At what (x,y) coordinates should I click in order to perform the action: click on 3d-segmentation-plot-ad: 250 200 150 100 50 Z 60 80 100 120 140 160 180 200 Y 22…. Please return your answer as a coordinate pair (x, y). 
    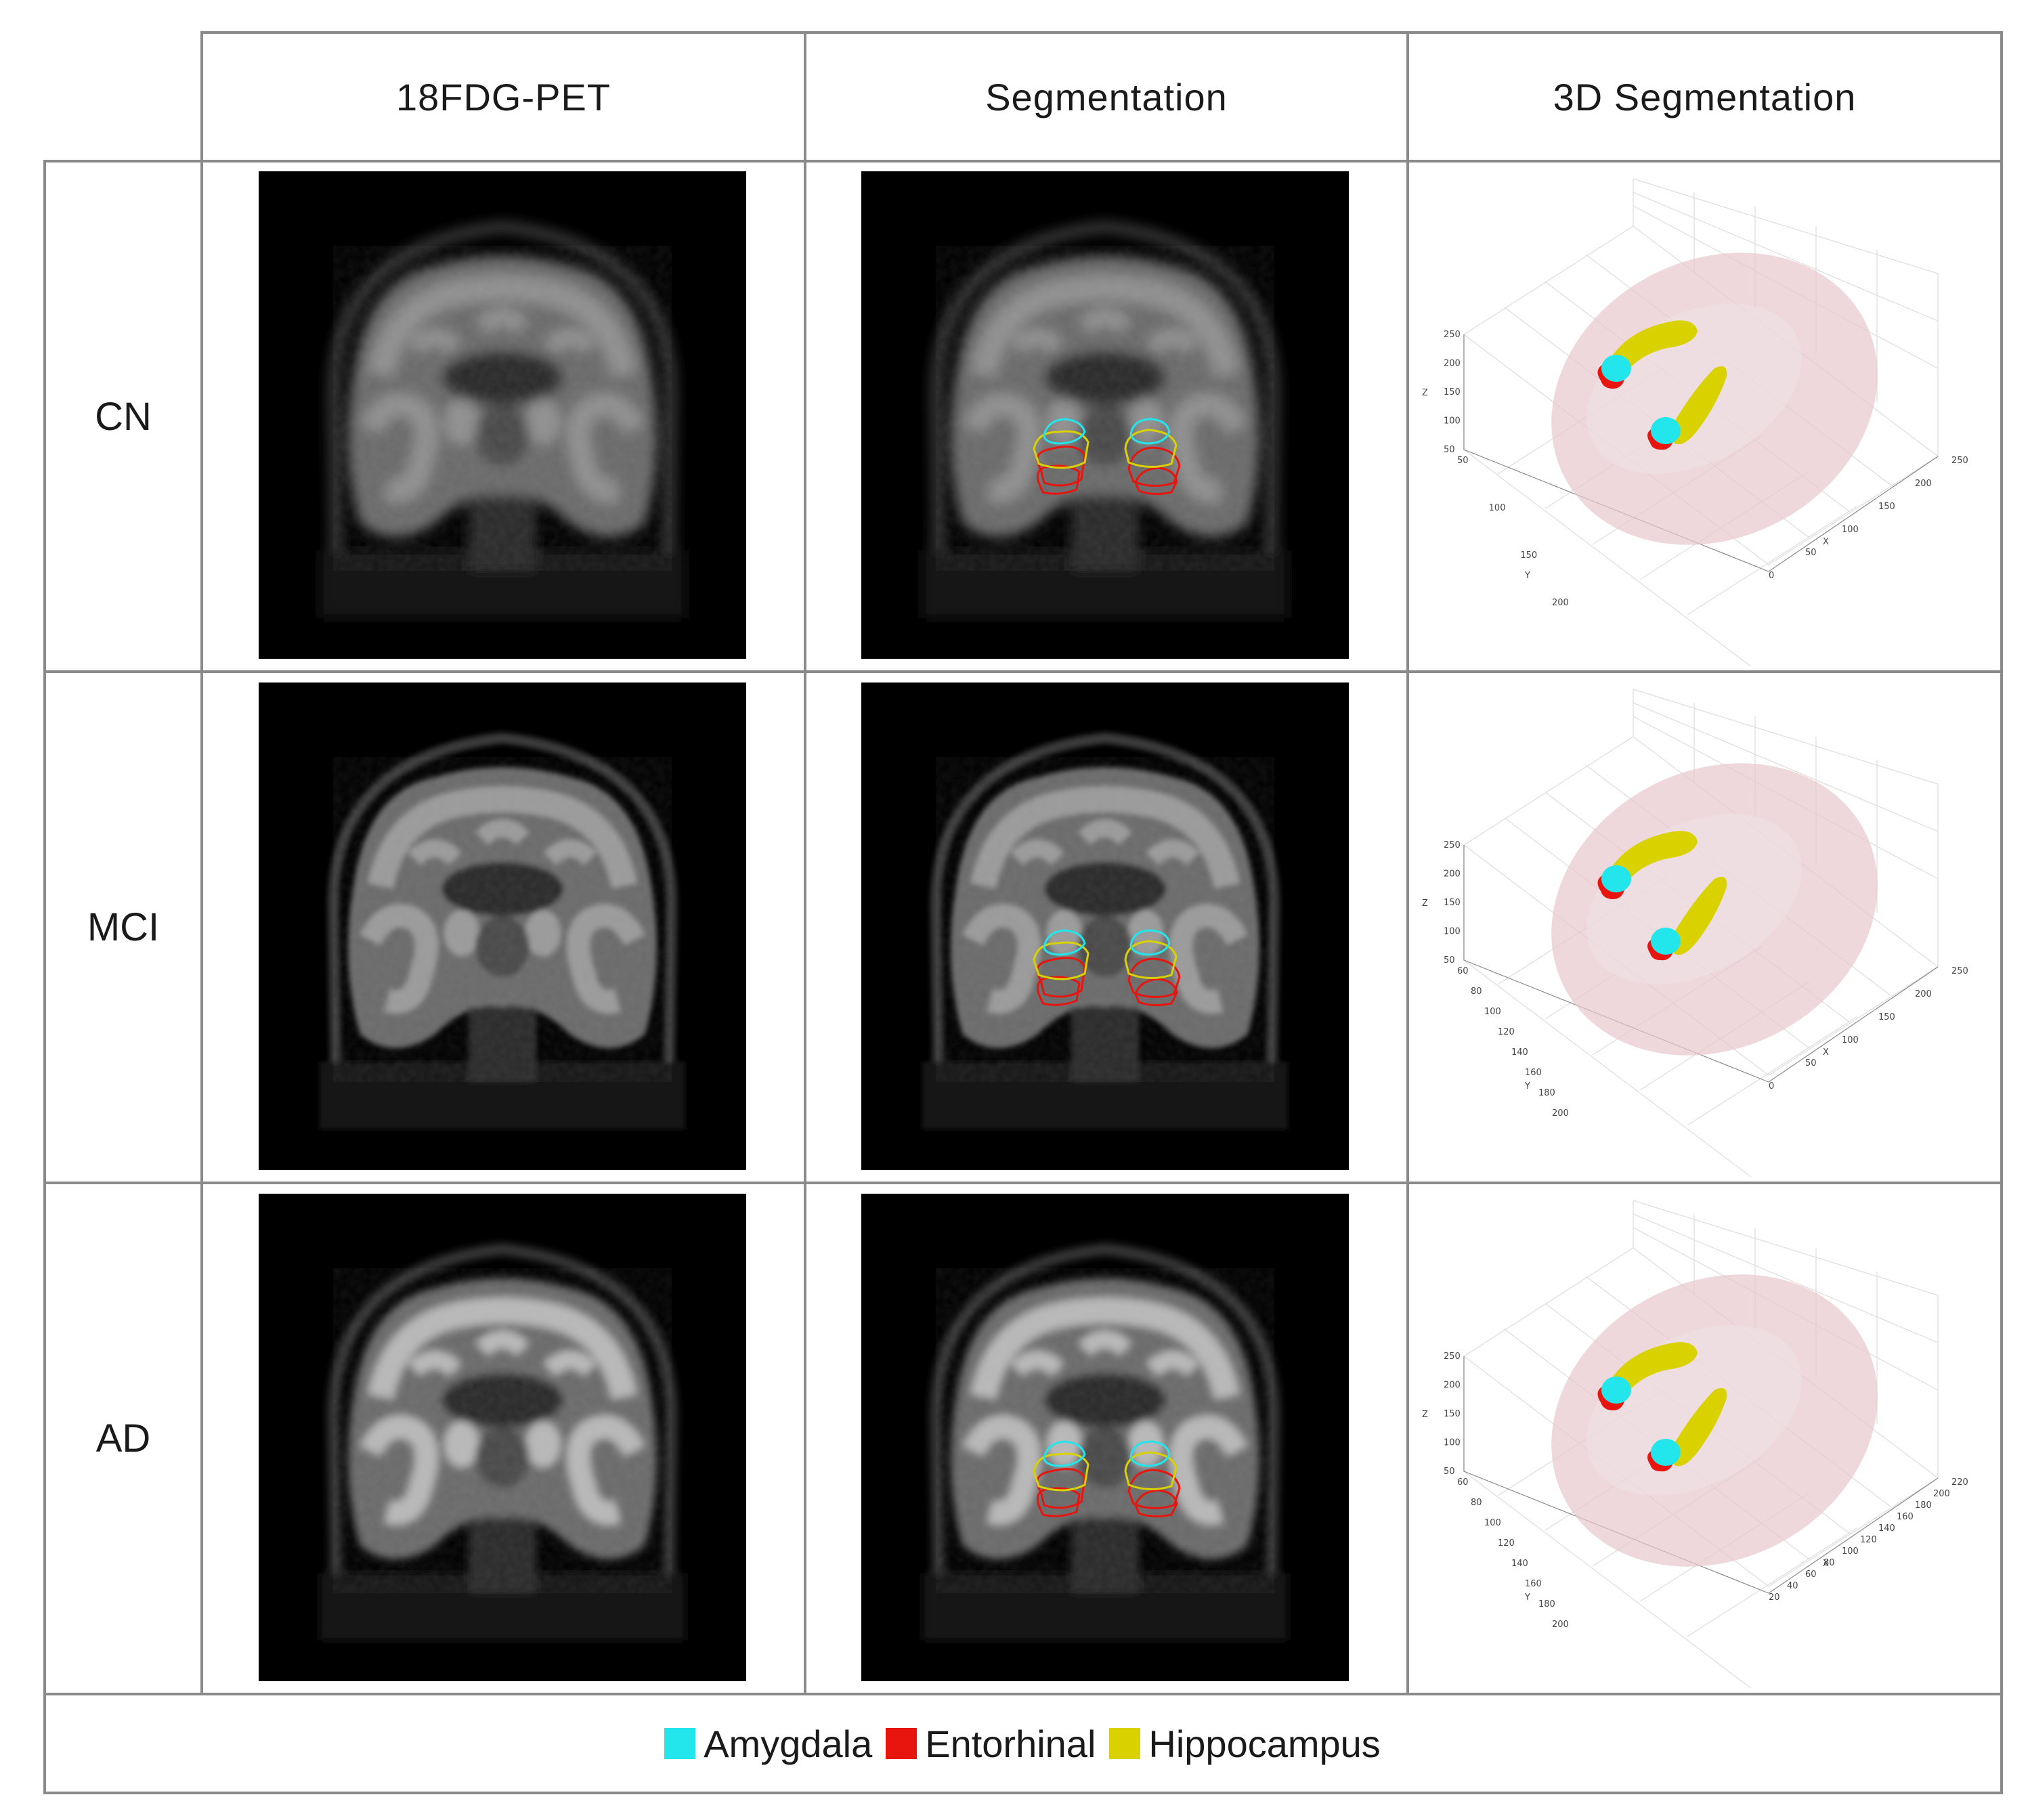
    Looking at the image, I should click on (1704, 1438).